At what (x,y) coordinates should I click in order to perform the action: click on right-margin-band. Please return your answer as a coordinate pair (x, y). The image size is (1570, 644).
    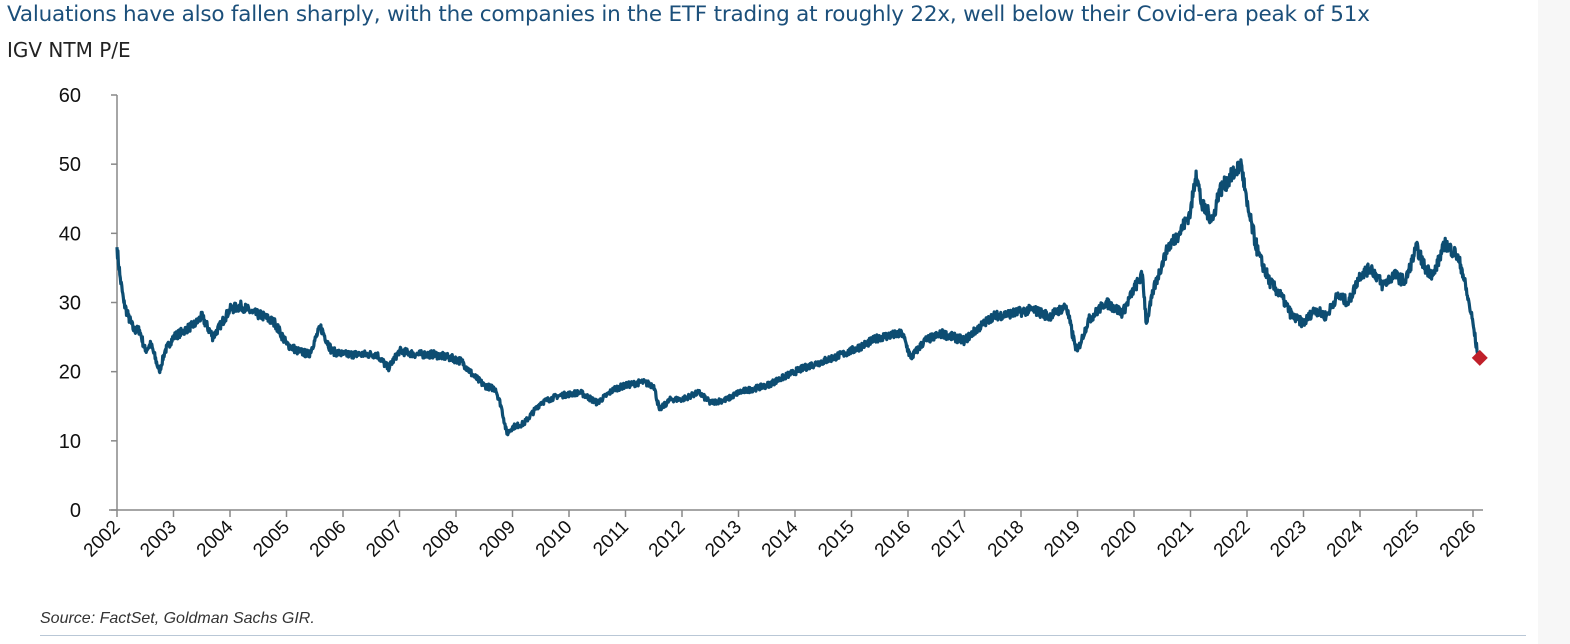
    Looking at the image, I should click on (1554, 322).